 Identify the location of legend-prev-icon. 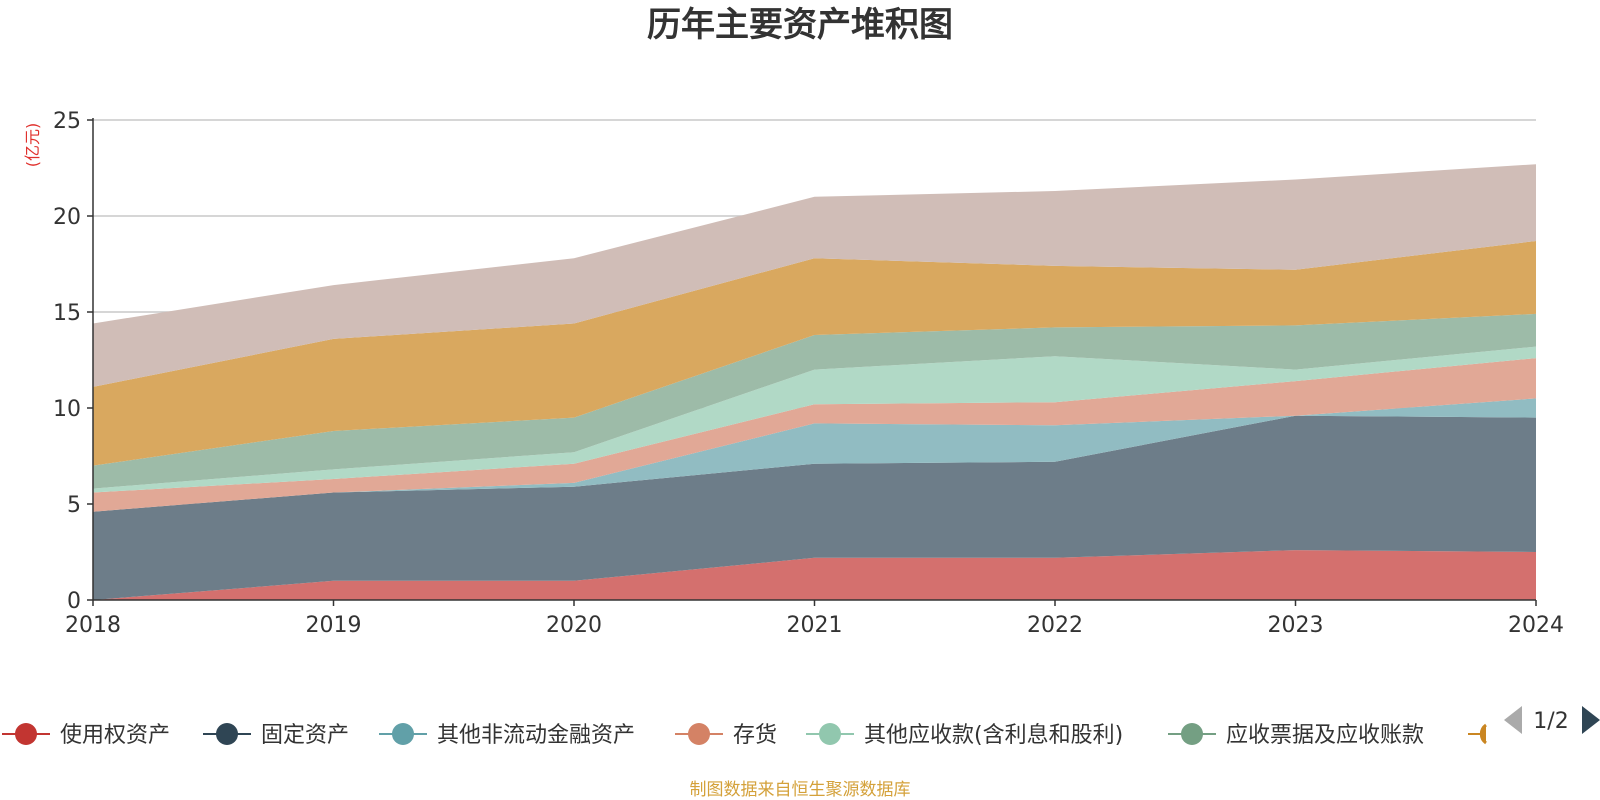
(1513, 720).